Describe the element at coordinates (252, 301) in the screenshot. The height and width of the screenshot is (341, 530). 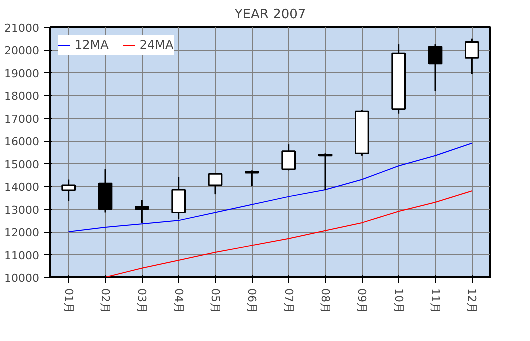
I see `x-tick-label: 06月` at that location.